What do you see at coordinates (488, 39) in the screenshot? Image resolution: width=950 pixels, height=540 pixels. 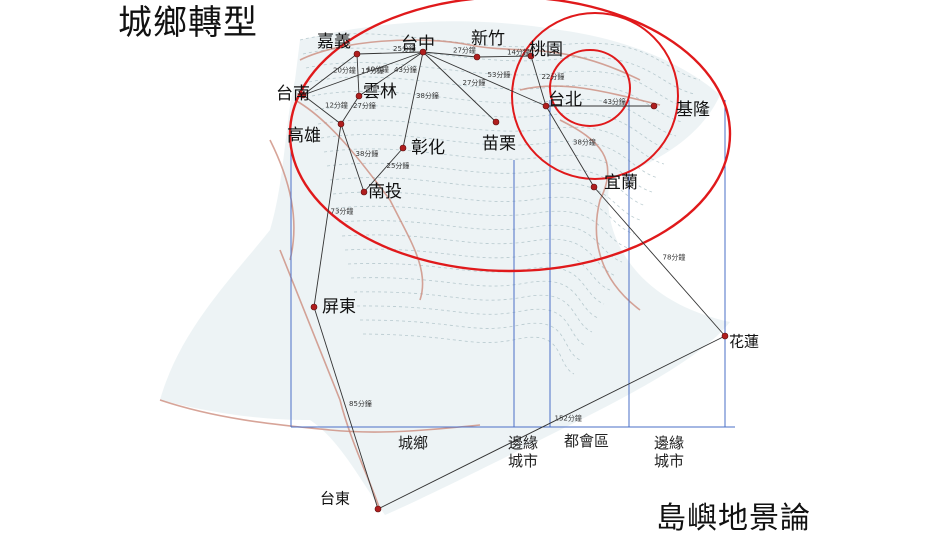 I see `city-label-xinzhu: 新竹` at bounding box center [488, 39].